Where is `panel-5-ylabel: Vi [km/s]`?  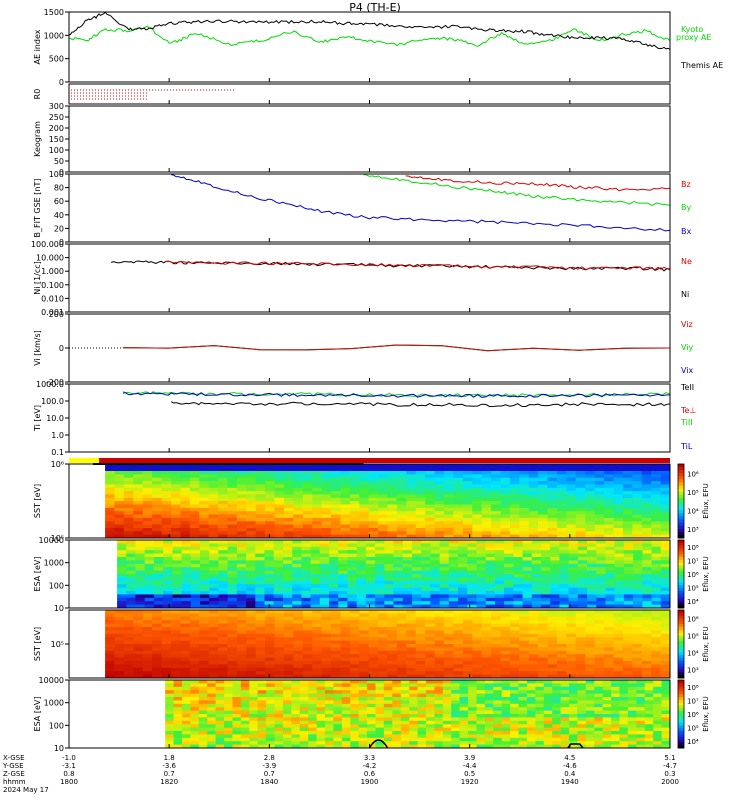 panel-5-ylabel: Vi [km/s] is located at coordinates (37, 348).